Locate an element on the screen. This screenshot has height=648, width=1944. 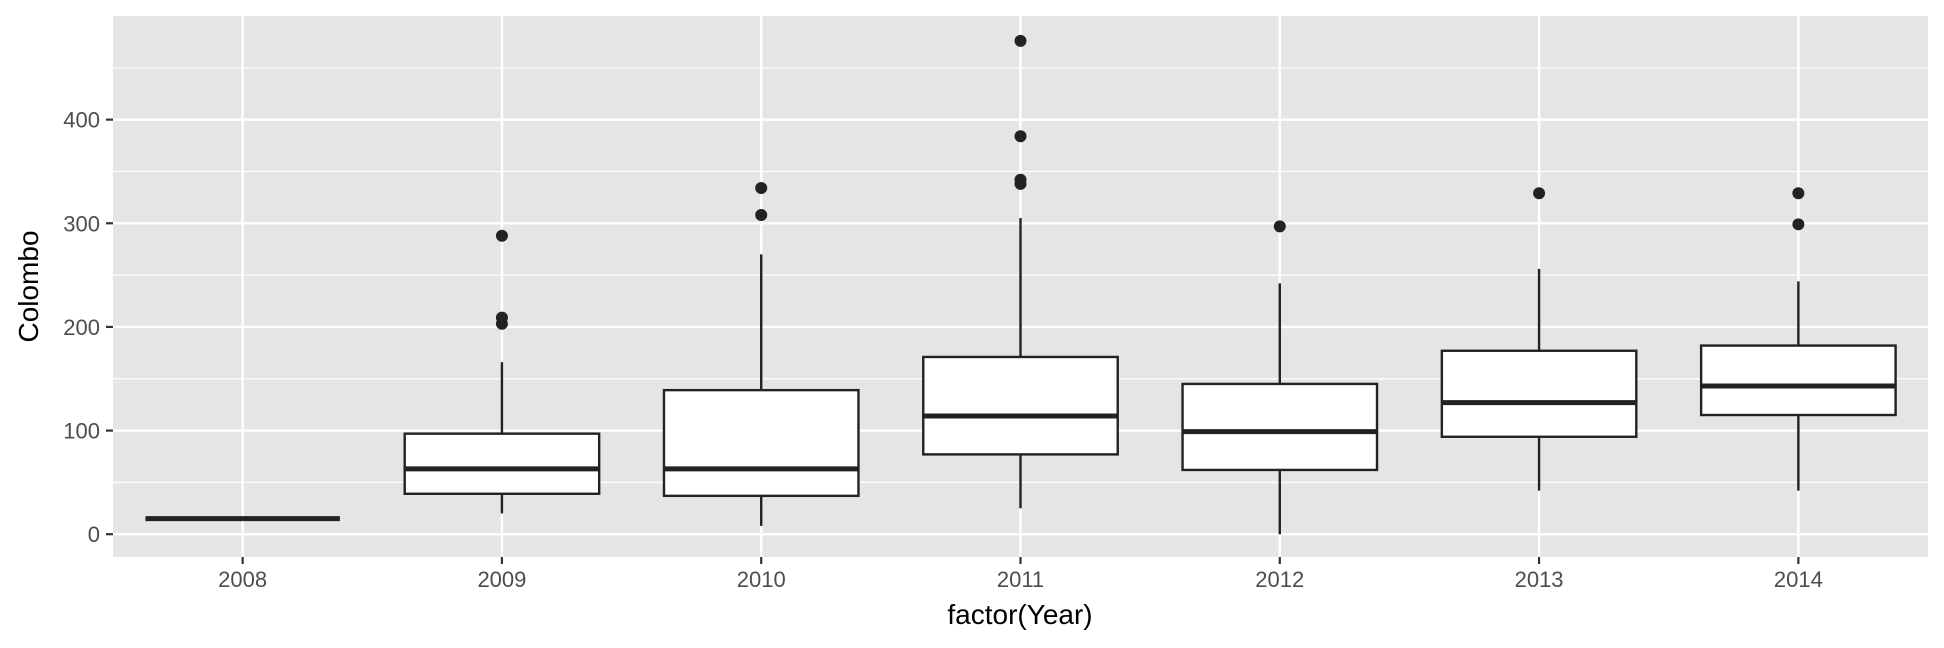
y-axis: 0 100 200 300 400 is located at coordinates (88, 327).